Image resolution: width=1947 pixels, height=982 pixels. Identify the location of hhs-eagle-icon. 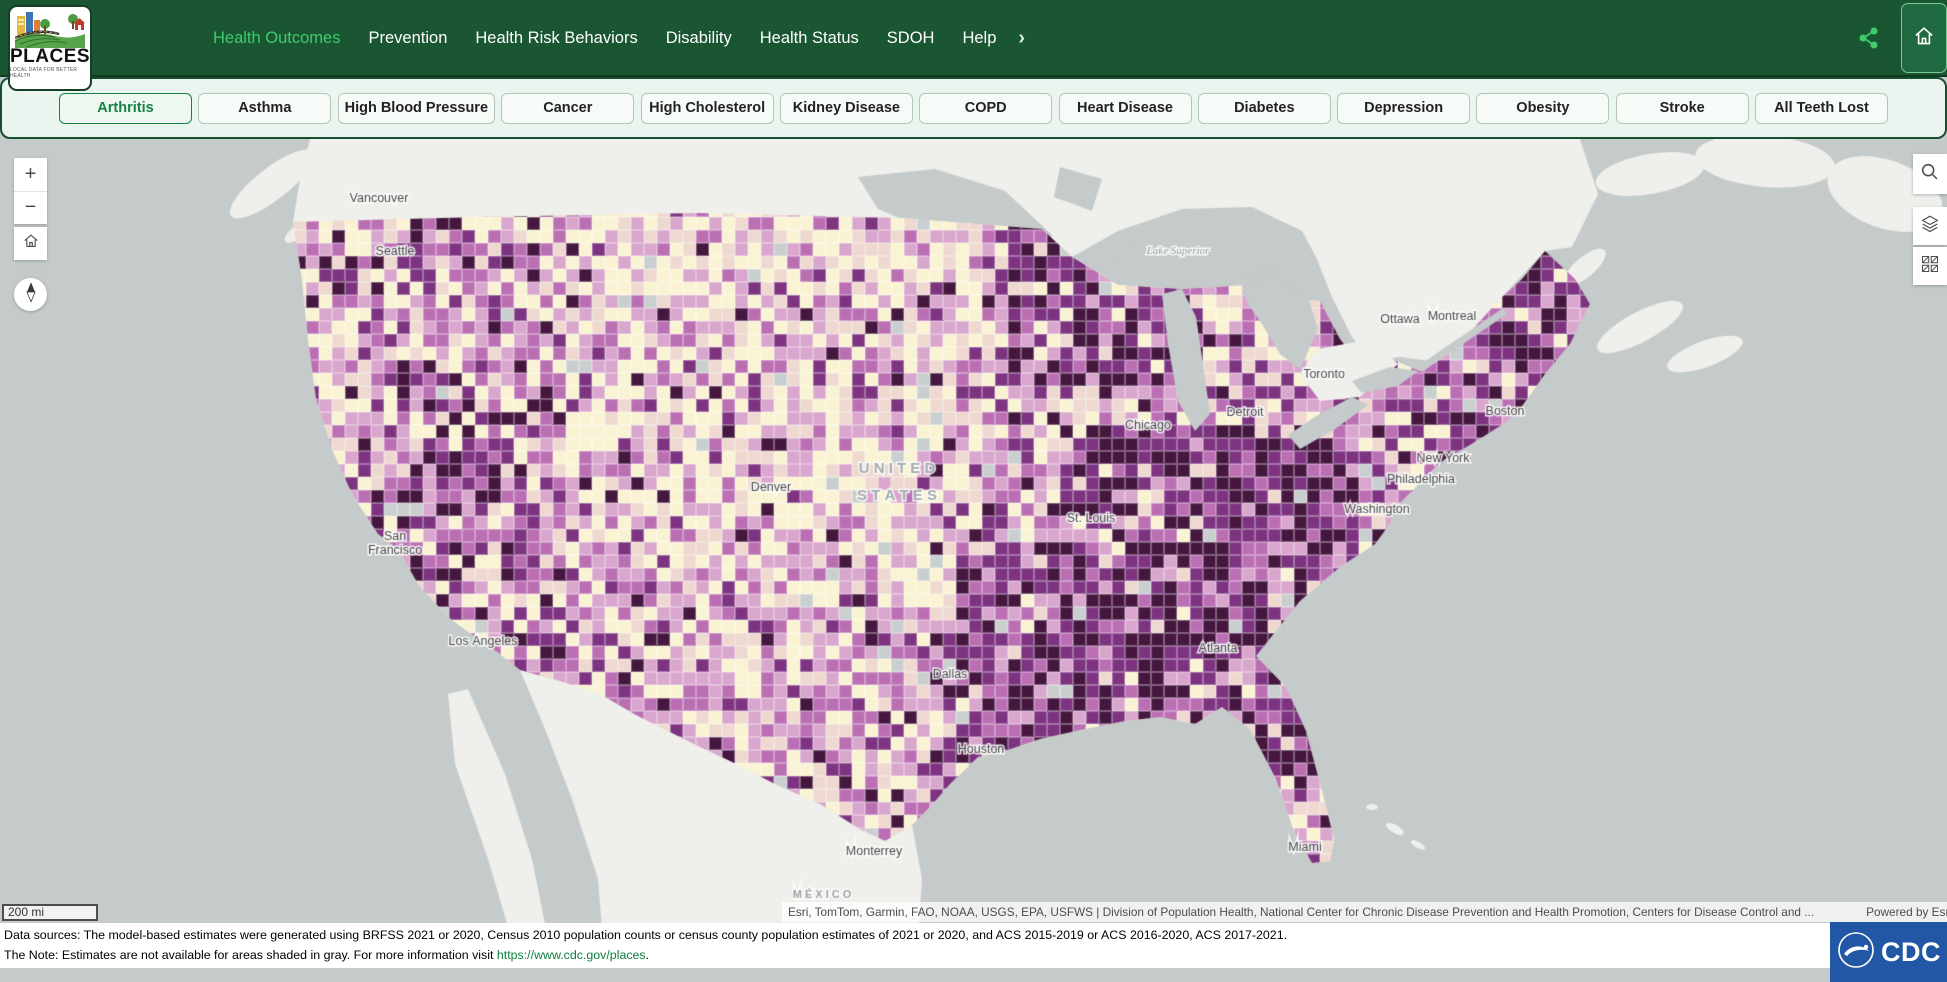
(1856, 952).